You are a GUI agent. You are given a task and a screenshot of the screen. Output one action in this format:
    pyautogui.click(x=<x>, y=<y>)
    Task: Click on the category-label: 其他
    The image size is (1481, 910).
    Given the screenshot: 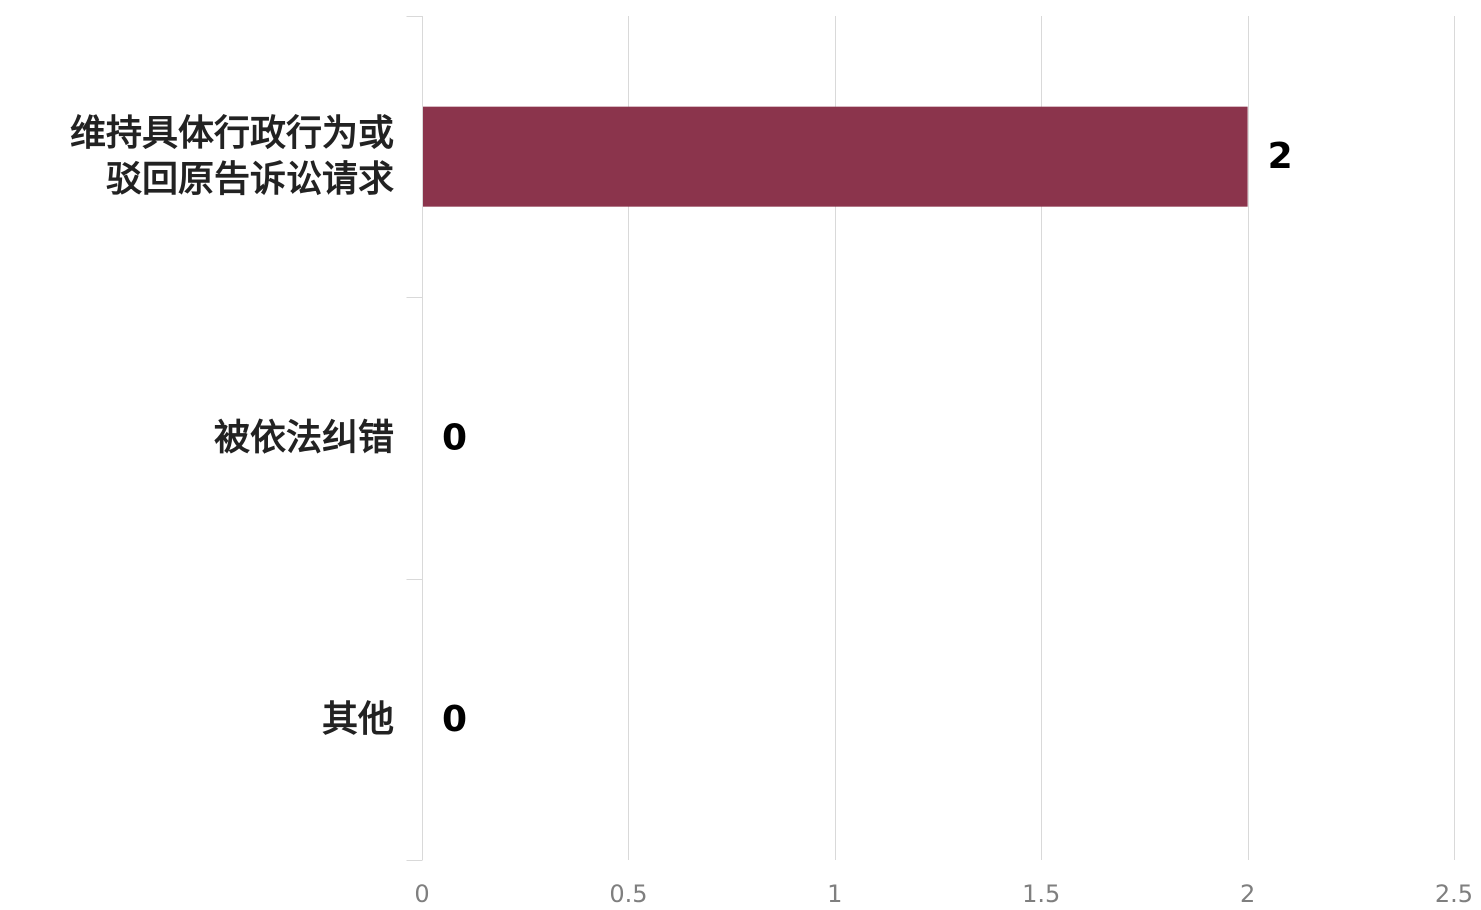 What is the action you would take?
    pyautogui.click(x=358, y=719)
    